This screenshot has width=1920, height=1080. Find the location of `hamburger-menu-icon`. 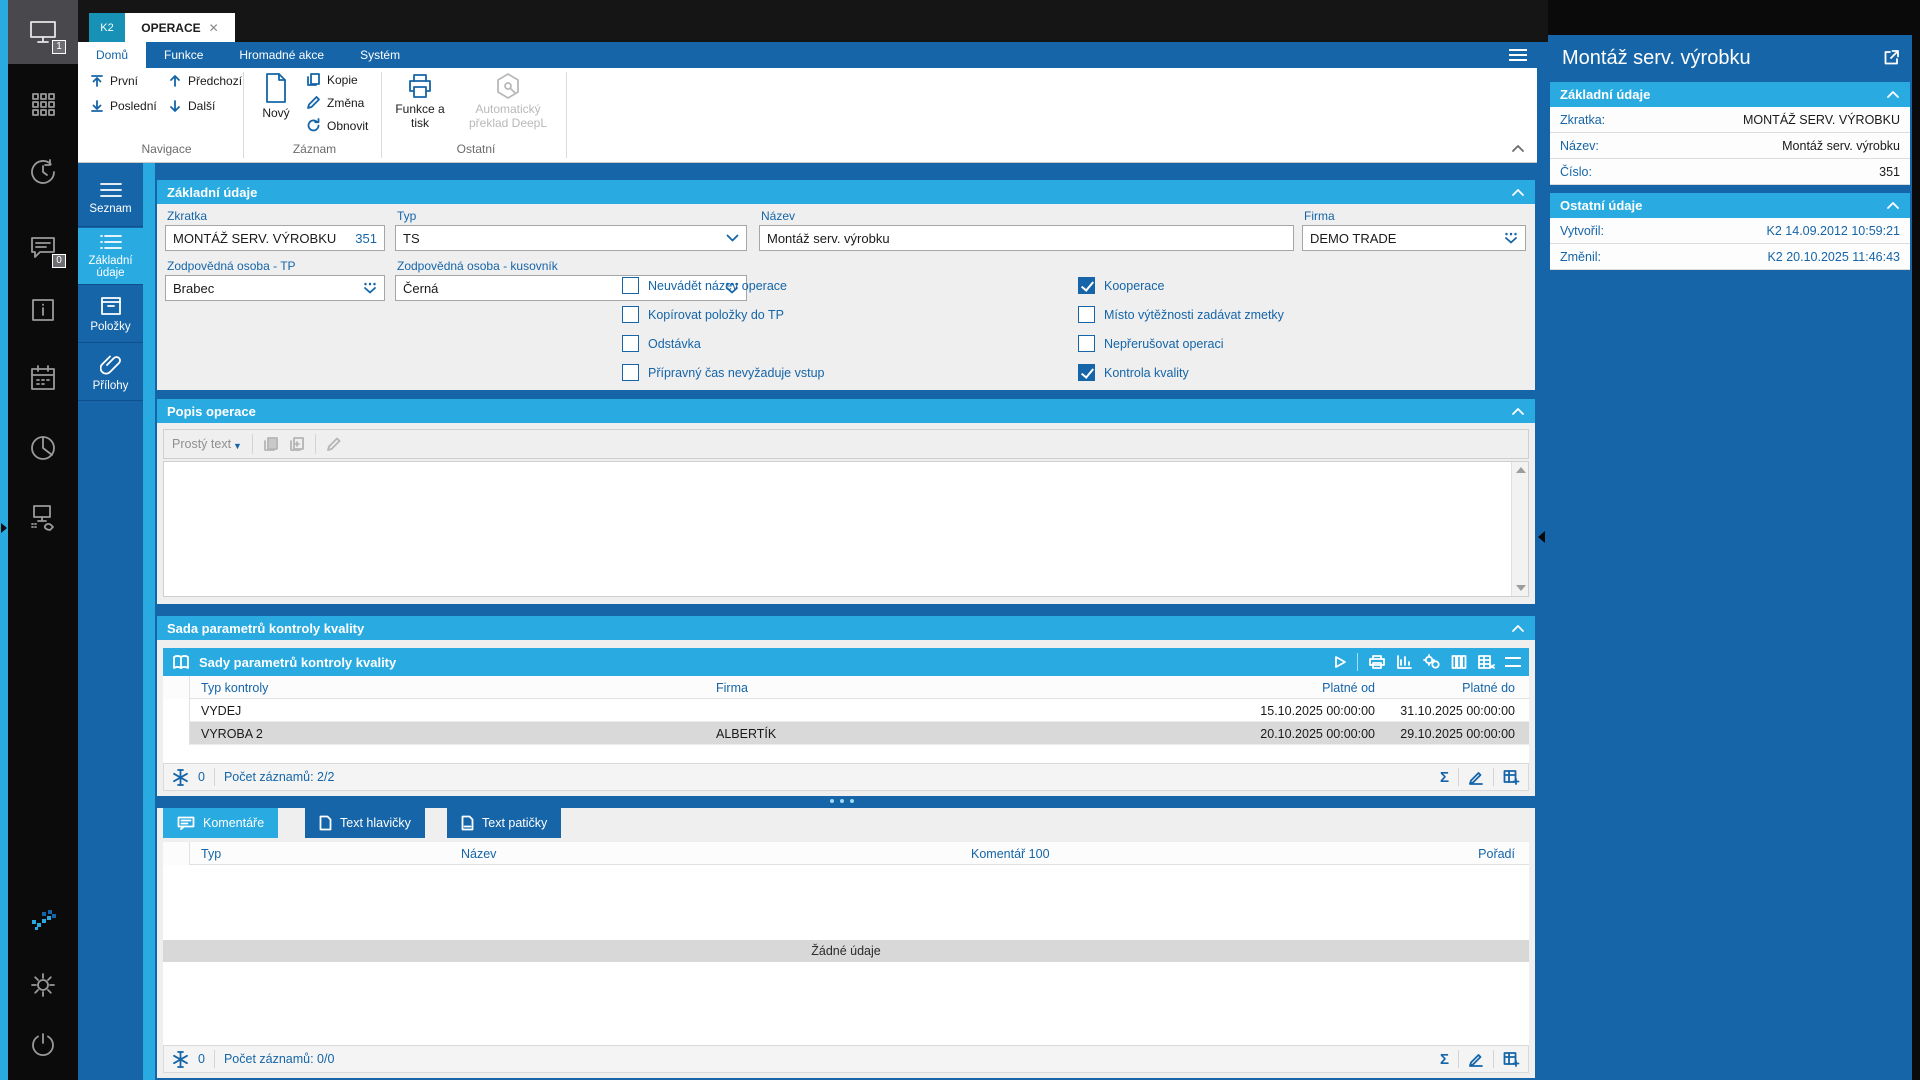

hamburger-menu-icon is located at coordinates (1518, 55).